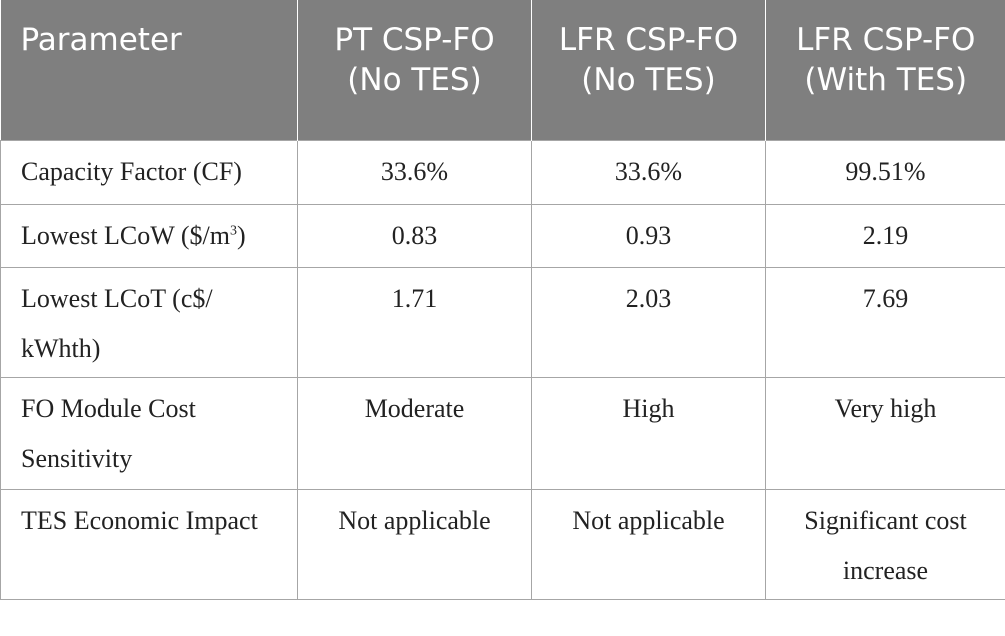 The height and width of the screenshot is (636, 1005). What do you see at coordinates (885, 172) in the screenshot?
I see `row-value: 99.51%` at bounding box center [885, 172].